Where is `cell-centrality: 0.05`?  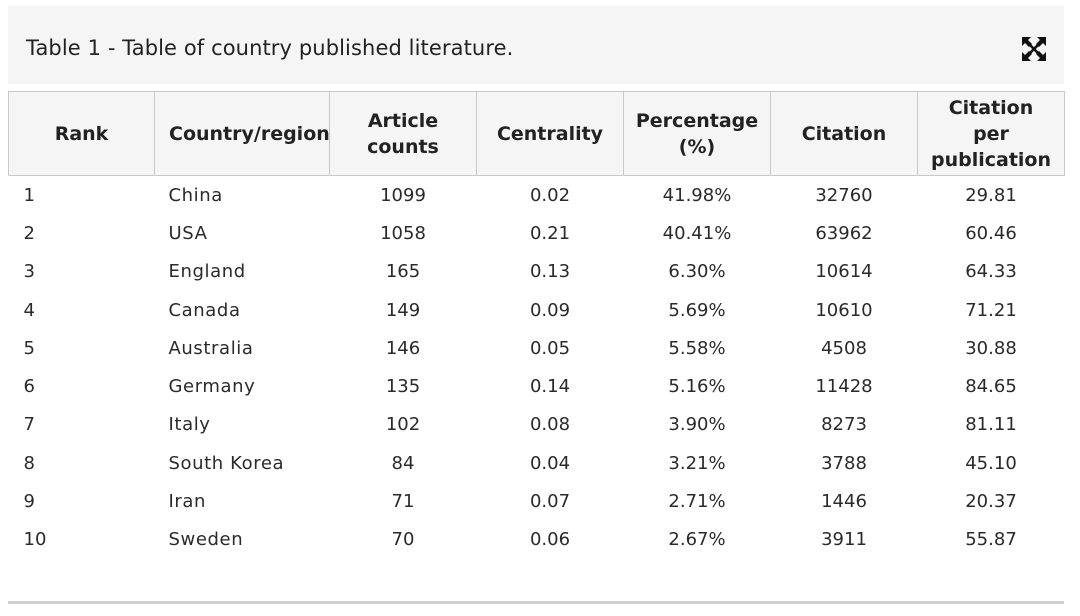 cell-centrality: 0.05 is located at coordinates (550, 348).